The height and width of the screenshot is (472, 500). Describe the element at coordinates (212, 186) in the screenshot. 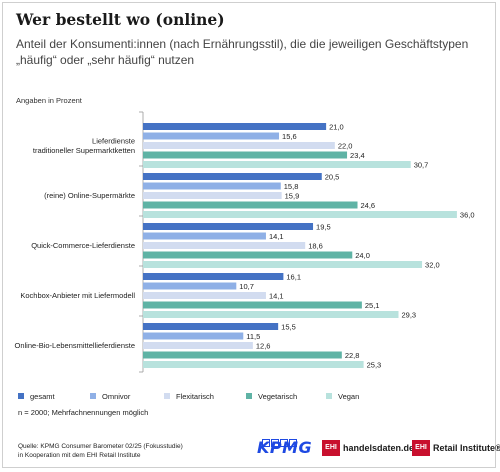

I see `bar-1-omnivor` at that location.